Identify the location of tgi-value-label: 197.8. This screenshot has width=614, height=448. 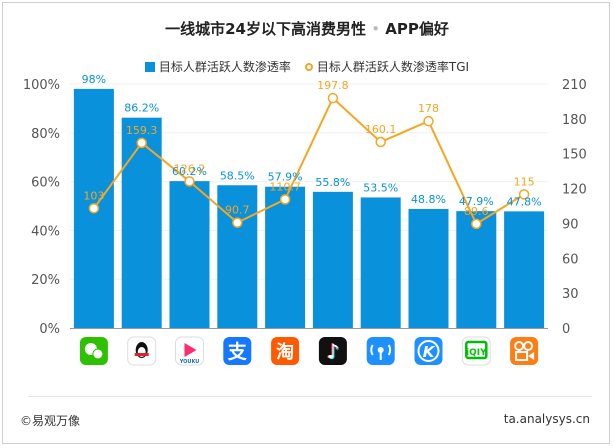
(333, 85).